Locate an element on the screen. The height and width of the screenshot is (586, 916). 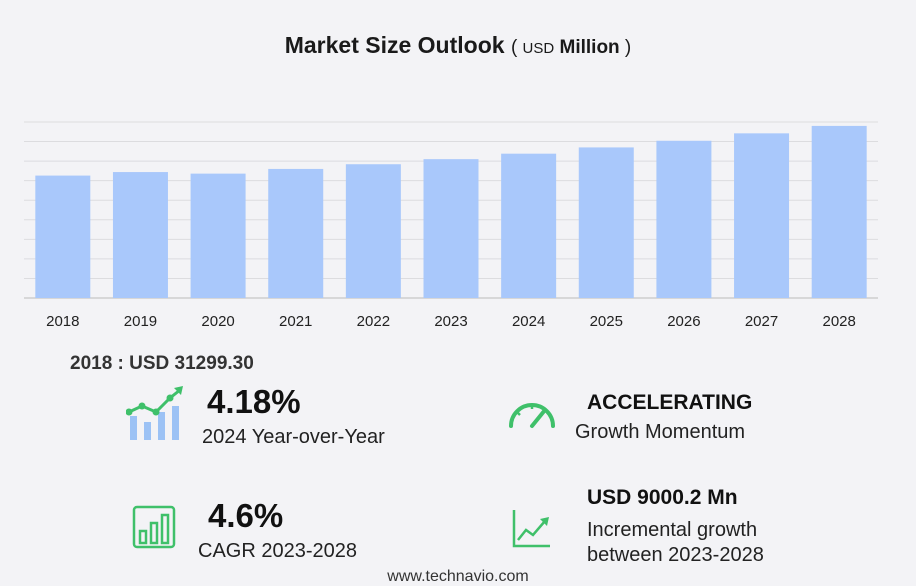
chart-title-text: Market Size Outlook is located at coordinates (394, 45).